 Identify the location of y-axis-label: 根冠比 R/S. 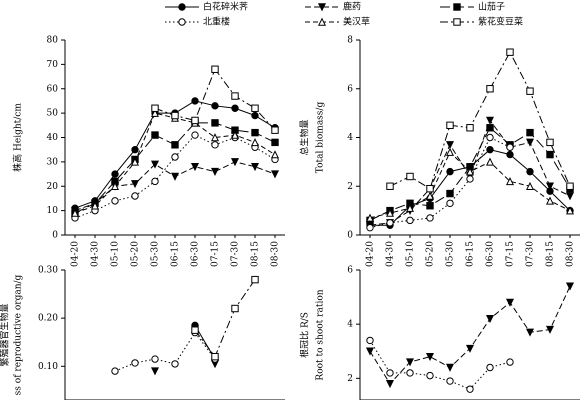
(305, 335).